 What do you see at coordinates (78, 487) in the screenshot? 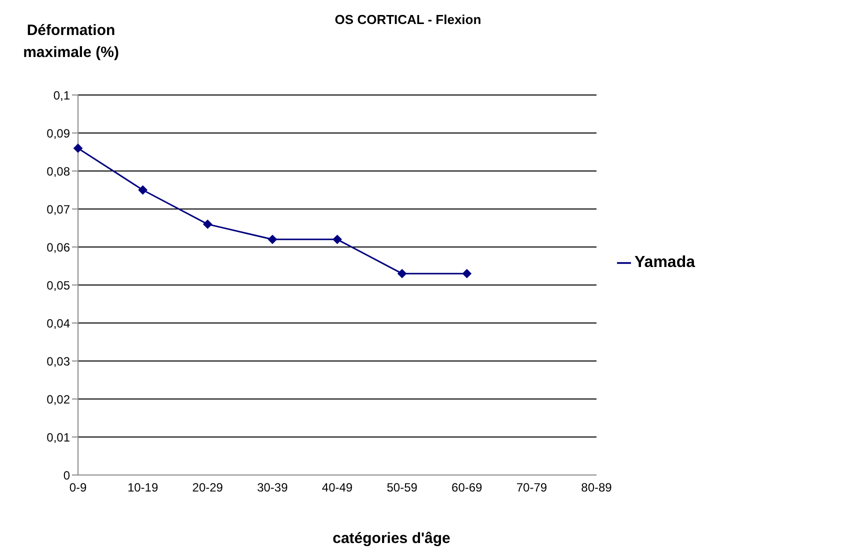
I see `x-tick-label: 0-9` at bounding box center [78, 487].